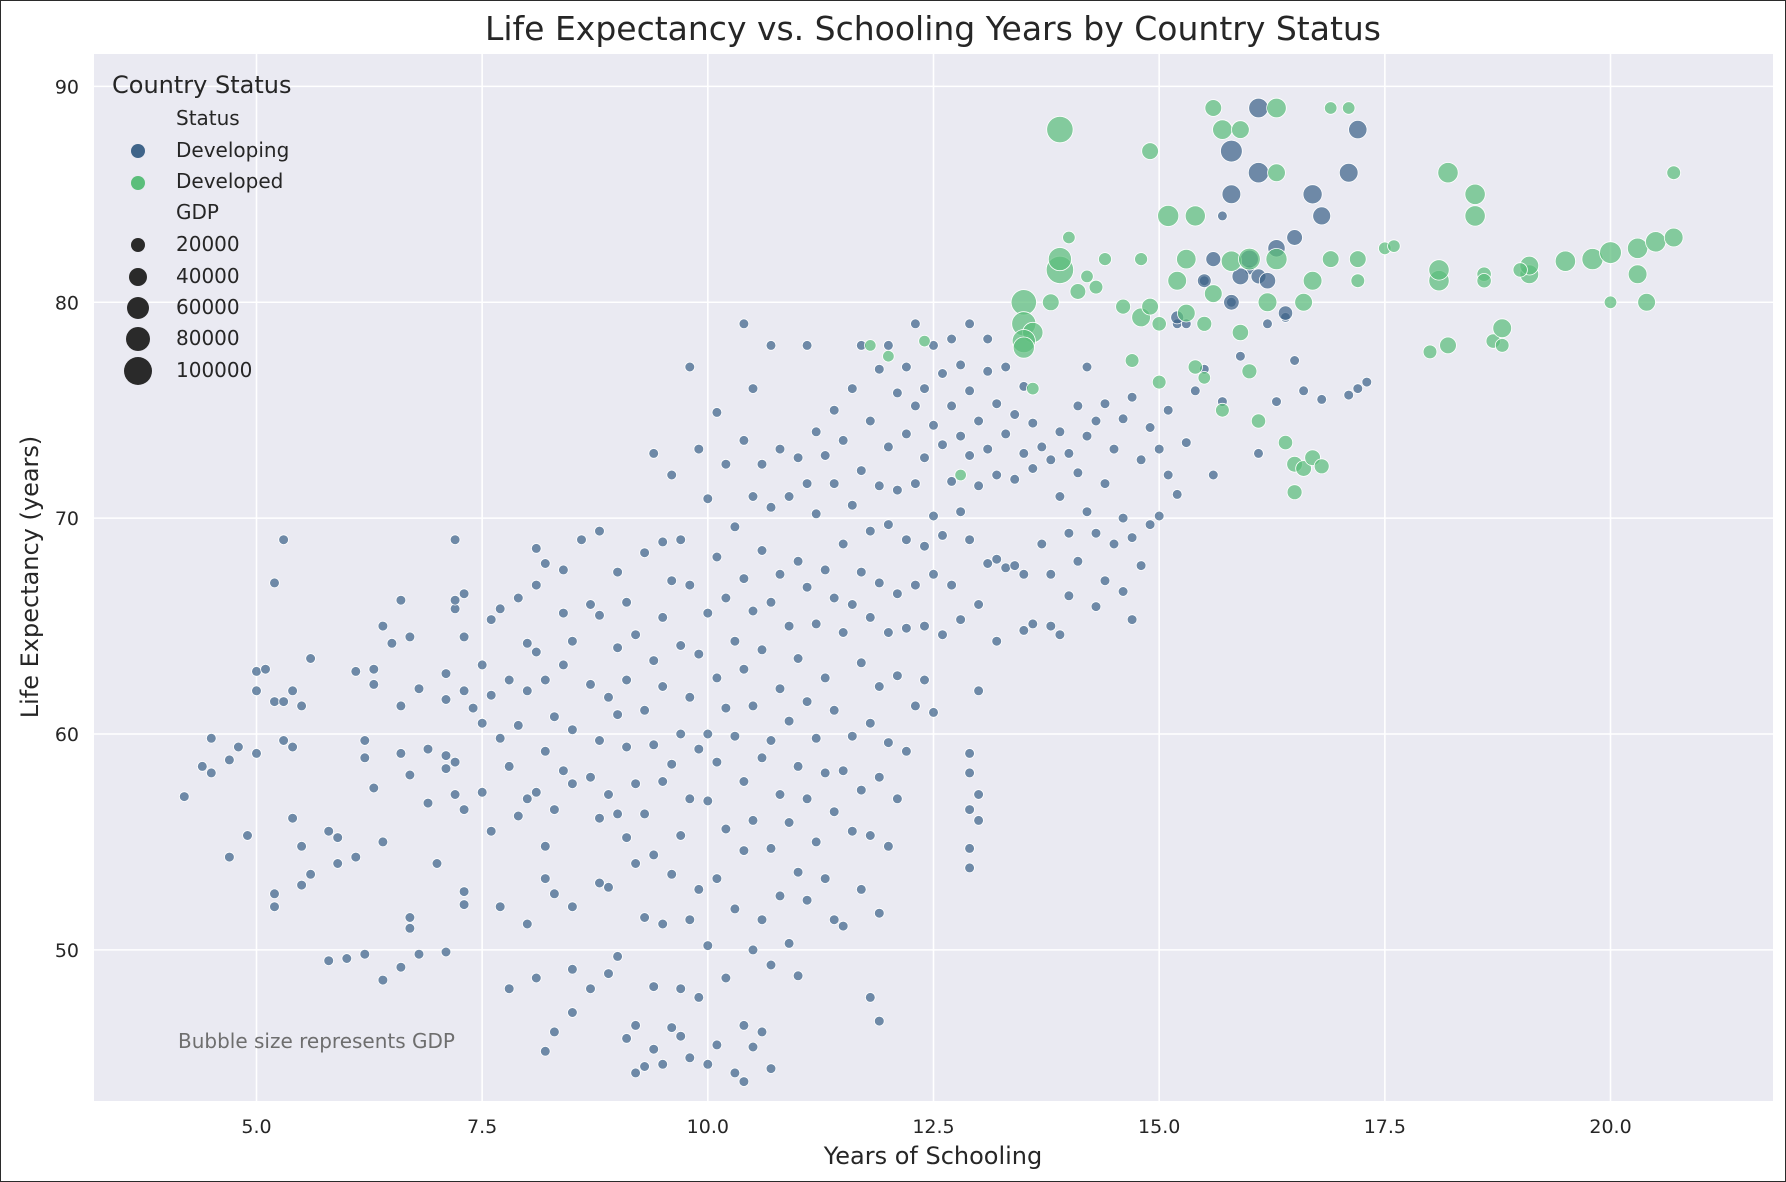  Describe the element at coordinates (138, 183) in the screenshot. I see `legend-marker-developed` at that location.